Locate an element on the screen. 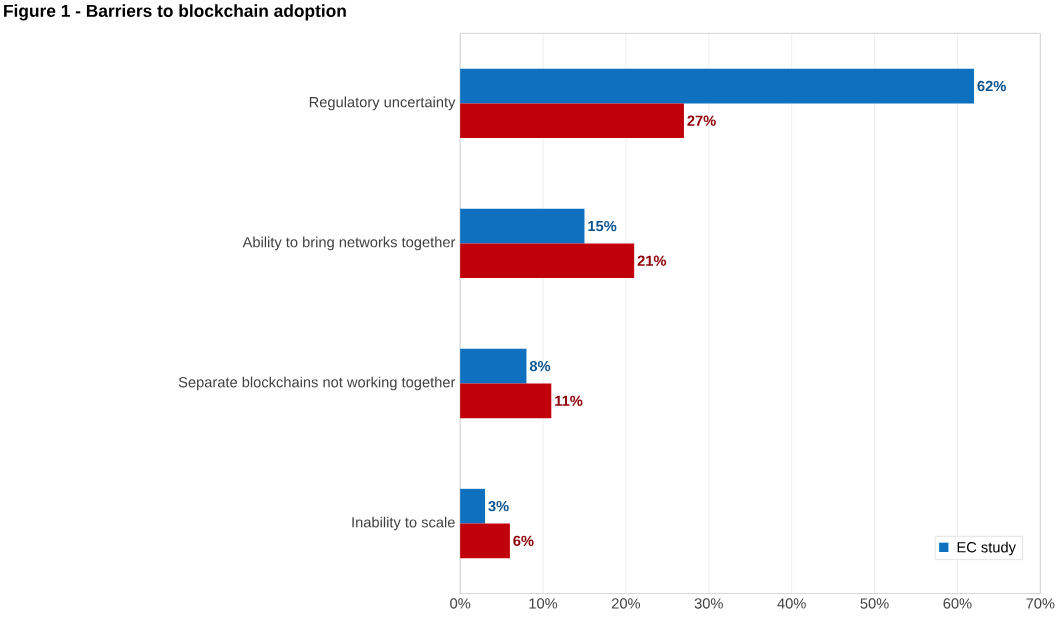 Image resolution: width=1059 pixels, height=634 pixels. data-label: 3% is located at coordinates (498, 506).